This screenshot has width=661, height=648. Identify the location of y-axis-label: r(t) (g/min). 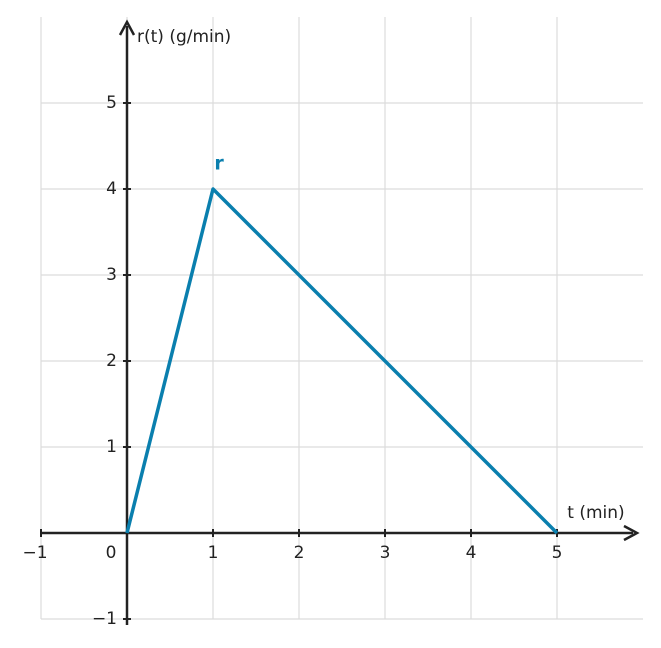
(184, 37).